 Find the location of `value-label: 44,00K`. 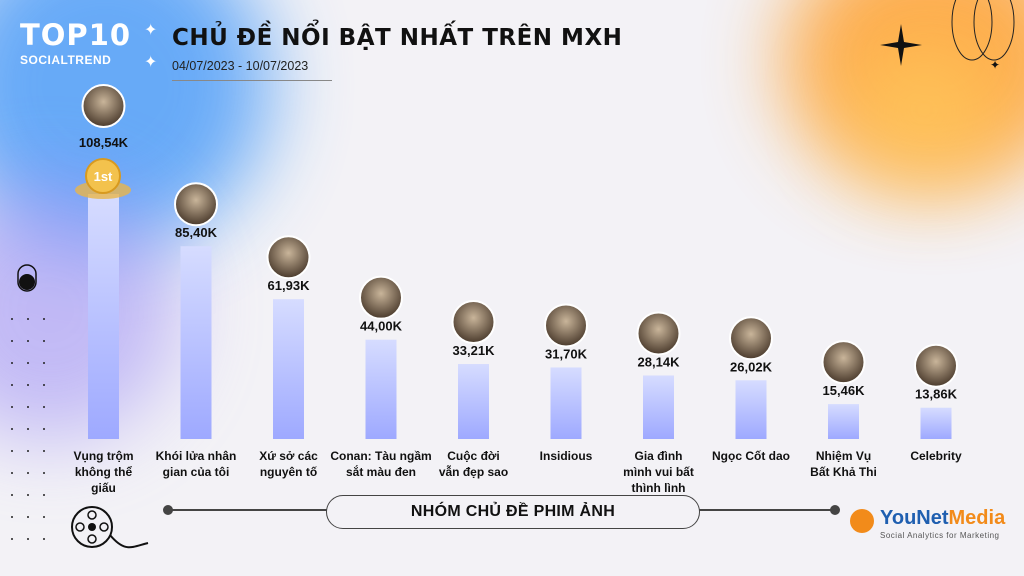

value-label: 44,00K is located at coordinates (381, 326).